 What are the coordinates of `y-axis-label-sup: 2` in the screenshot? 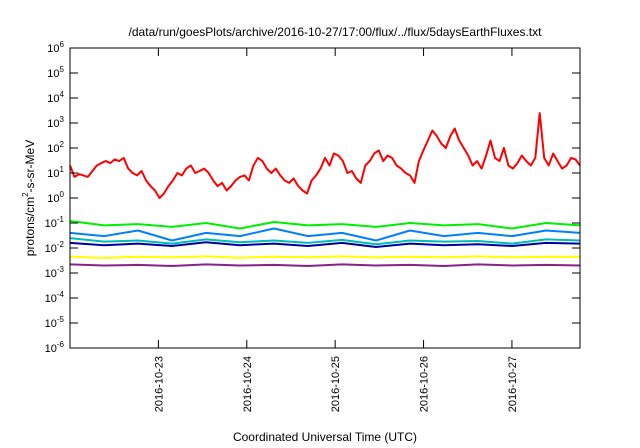 It's located at (25, 194).